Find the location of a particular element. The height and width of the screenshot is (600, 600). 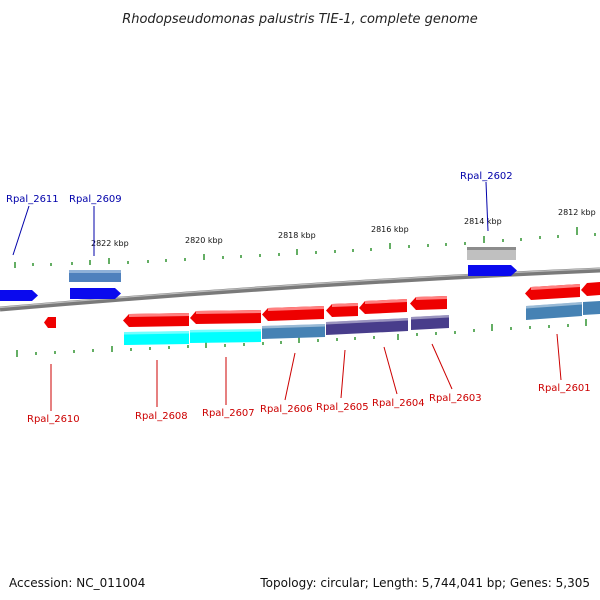

genome-backbone-highlight is located at coordinates (300, 288).